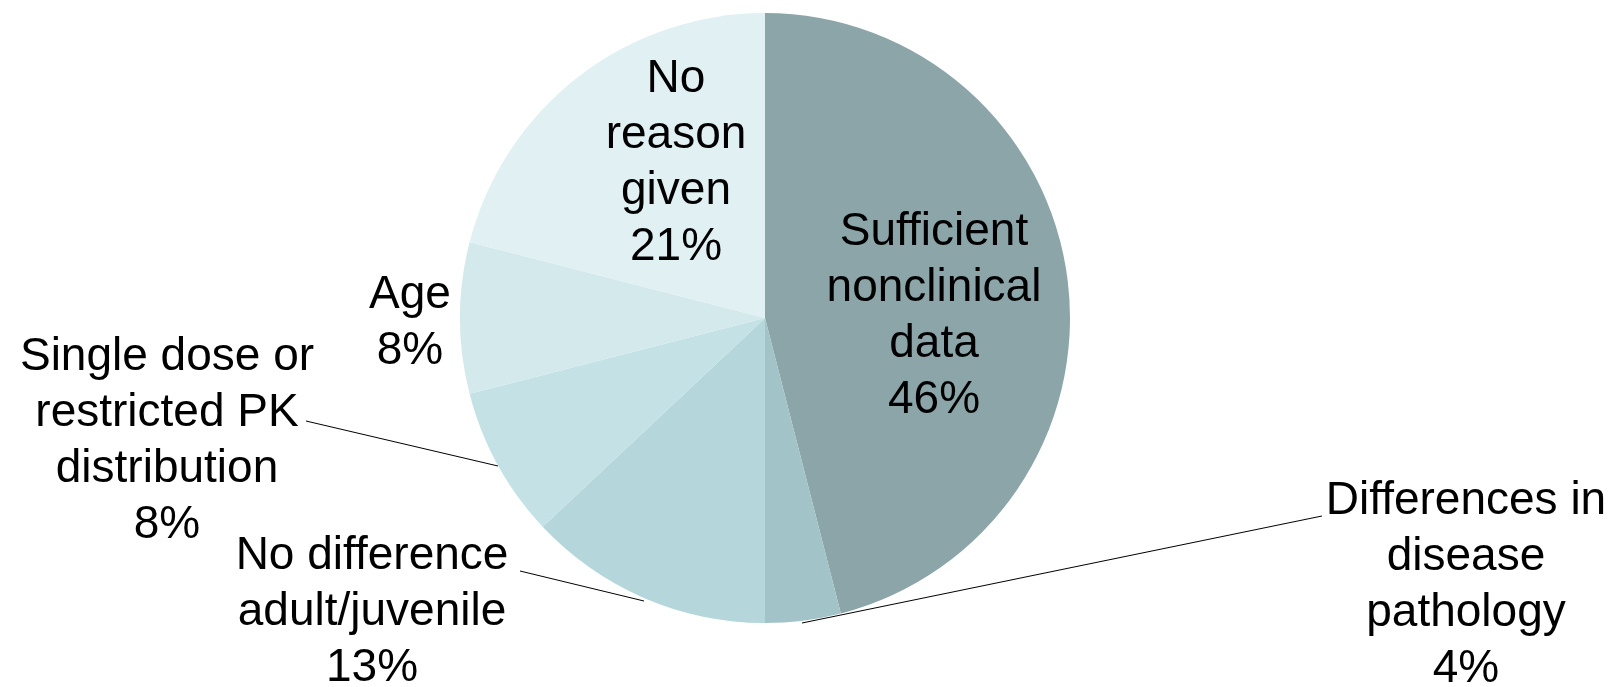  What do you see at coordinates (676, 132) in the screenshot?
I see `slice-label: No reason given` at bounding box center [676, 132].